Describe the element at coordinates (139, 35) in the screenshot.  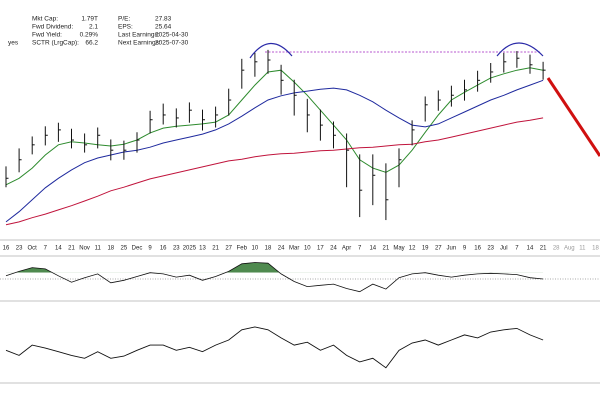
I see `fund-label: Last Earnings:` at that location.